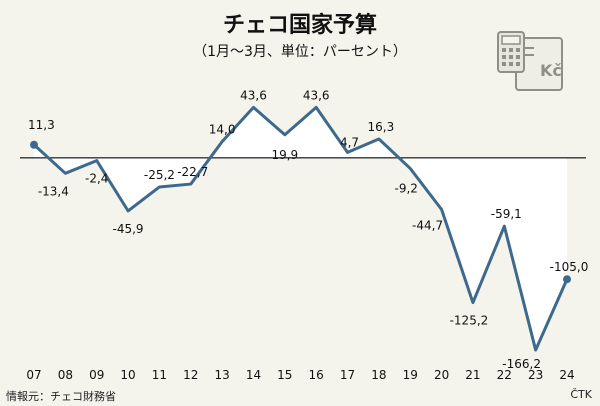 The image size is (600, 406). Describe the element at coordinates (347, 375) in the screenshot. I see `x-tick-label: 17` at that location.